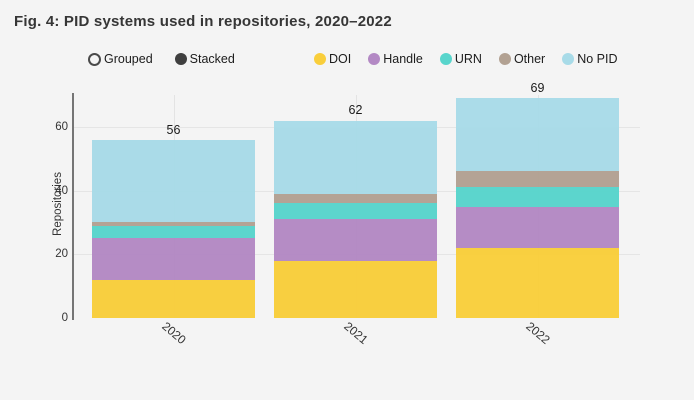 The width and height of the screenshot is (694, 400). Describe the element at coordinates (597, 59) in the screenshot. I see `legend-label: No PID` at that location.